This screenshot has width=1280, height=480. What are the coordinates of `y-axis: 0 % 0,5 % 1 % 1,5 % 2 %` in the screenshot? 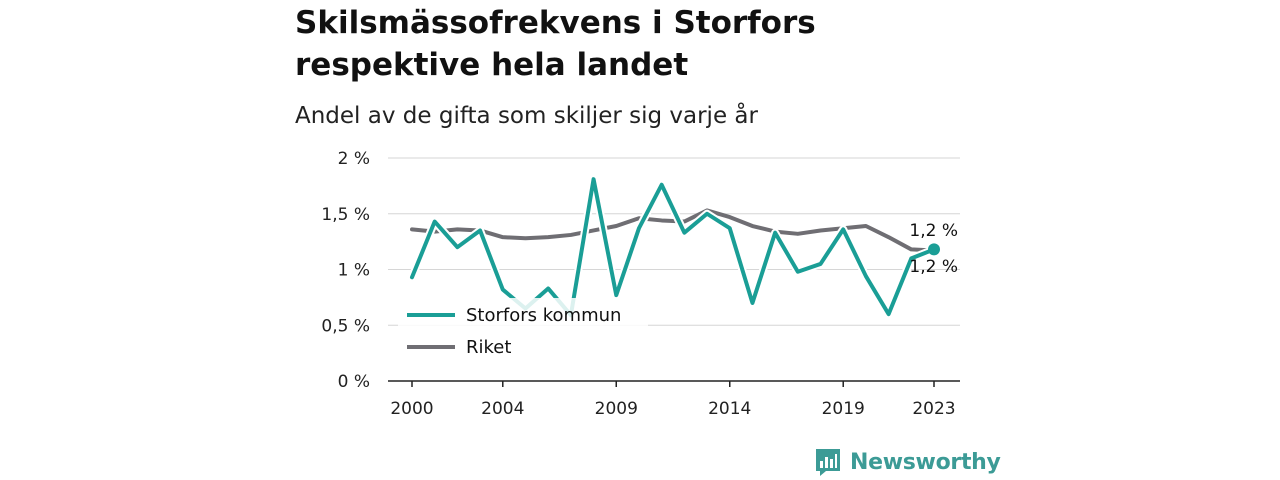 It's located at (345, 270).